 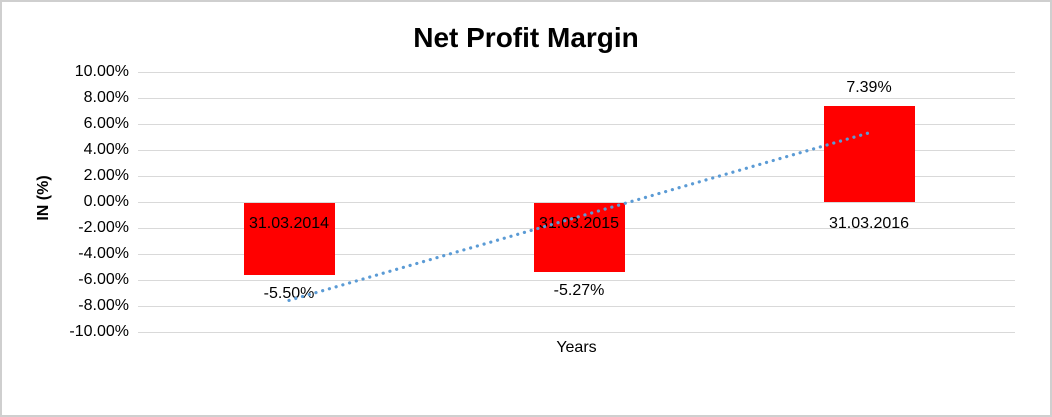 What do you see at coordinates (106, 201) in the screenshot?
I see `y-tick-label: 0.00%` at bounding box center [106, 201].